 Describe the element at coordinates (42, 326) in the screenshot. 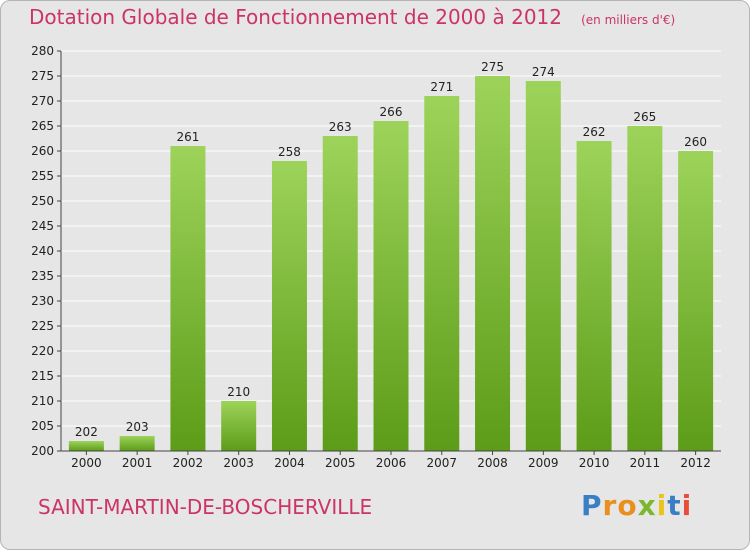

I see `y-tick-label: 225` at that location.